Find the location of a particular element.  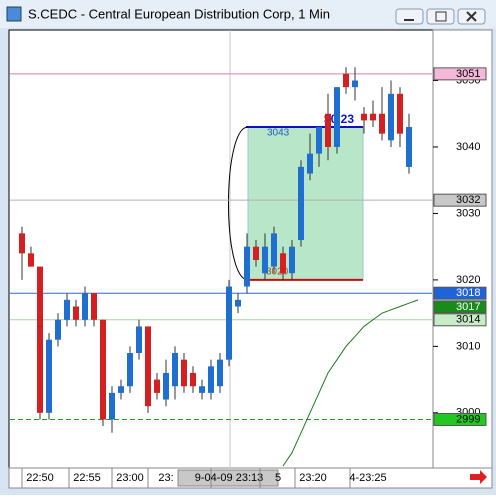

cursor-time-box is located at coordinates (228, 478).